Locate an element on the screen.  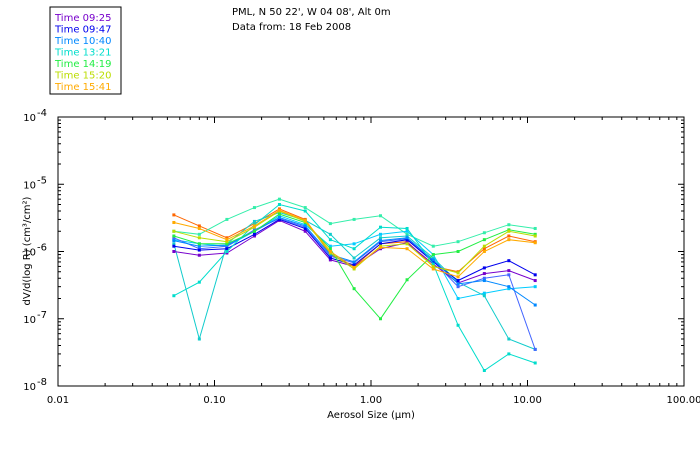
y-tick-exponent: -5 is located at coordinates (42, 180).